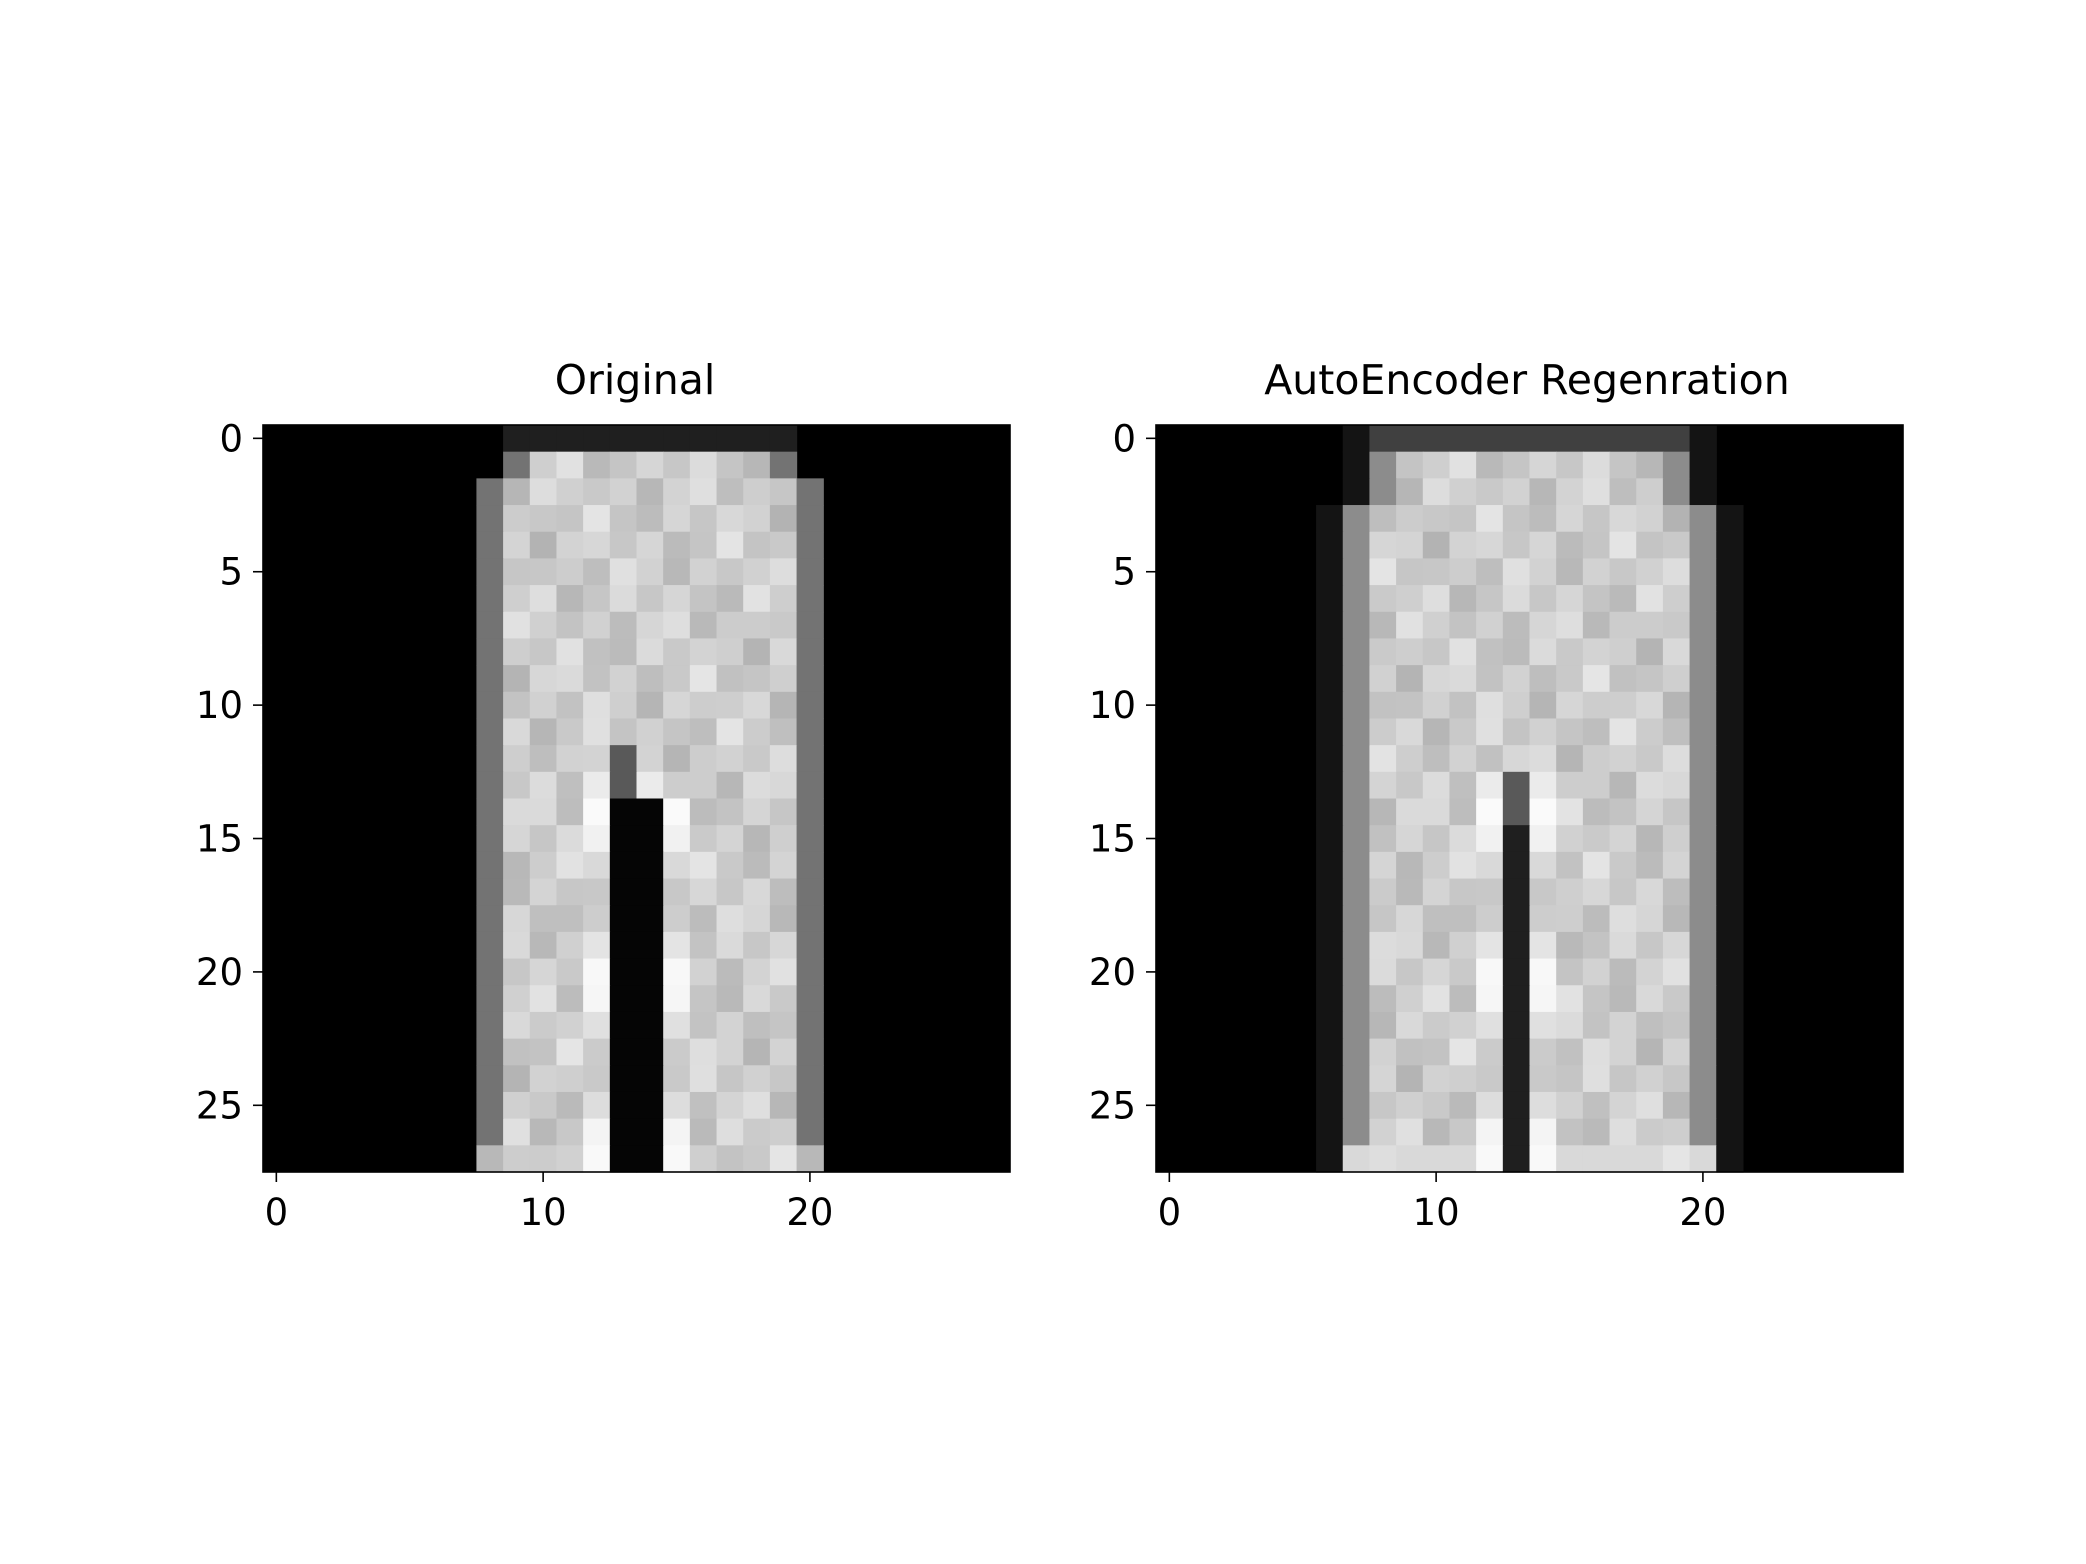  Describe the element at coordinates (1124, 572) in the screenshot. I see `y-tick-label: 5` at that location.